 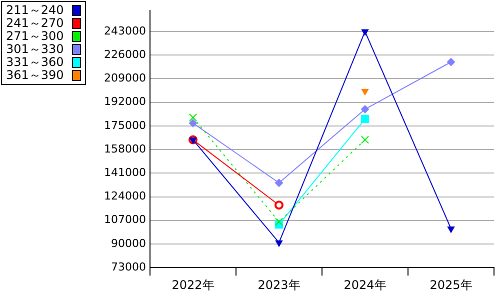 What do you see at coordinates (35, 62) in the screenshot?
I see `legend-label: 331～360` at bounding box center [35, 62].